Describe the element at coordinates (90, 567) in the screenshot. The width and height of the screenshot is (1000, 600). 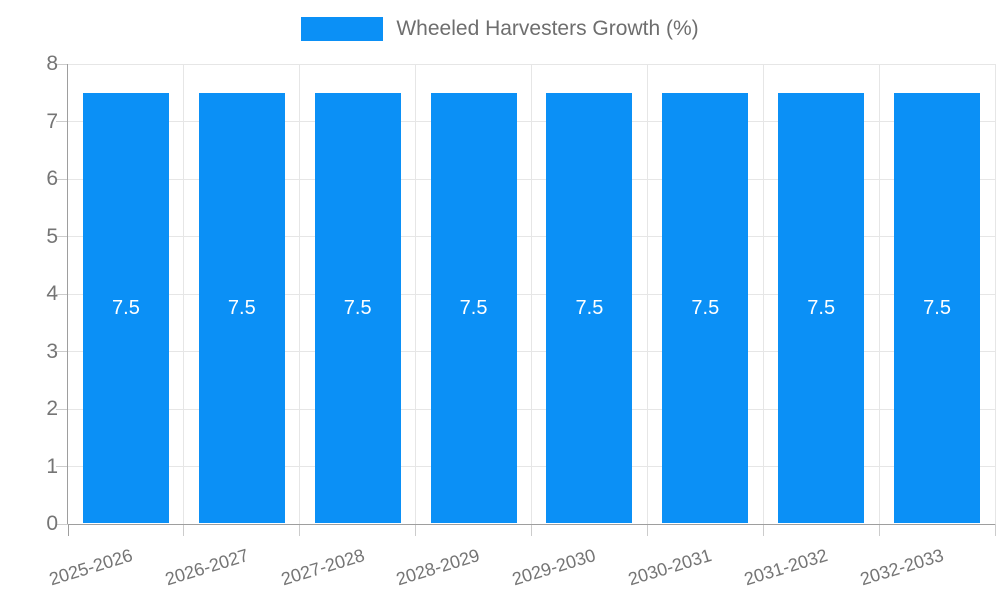
I see `x-axis-label: 2025-2026` at that location.